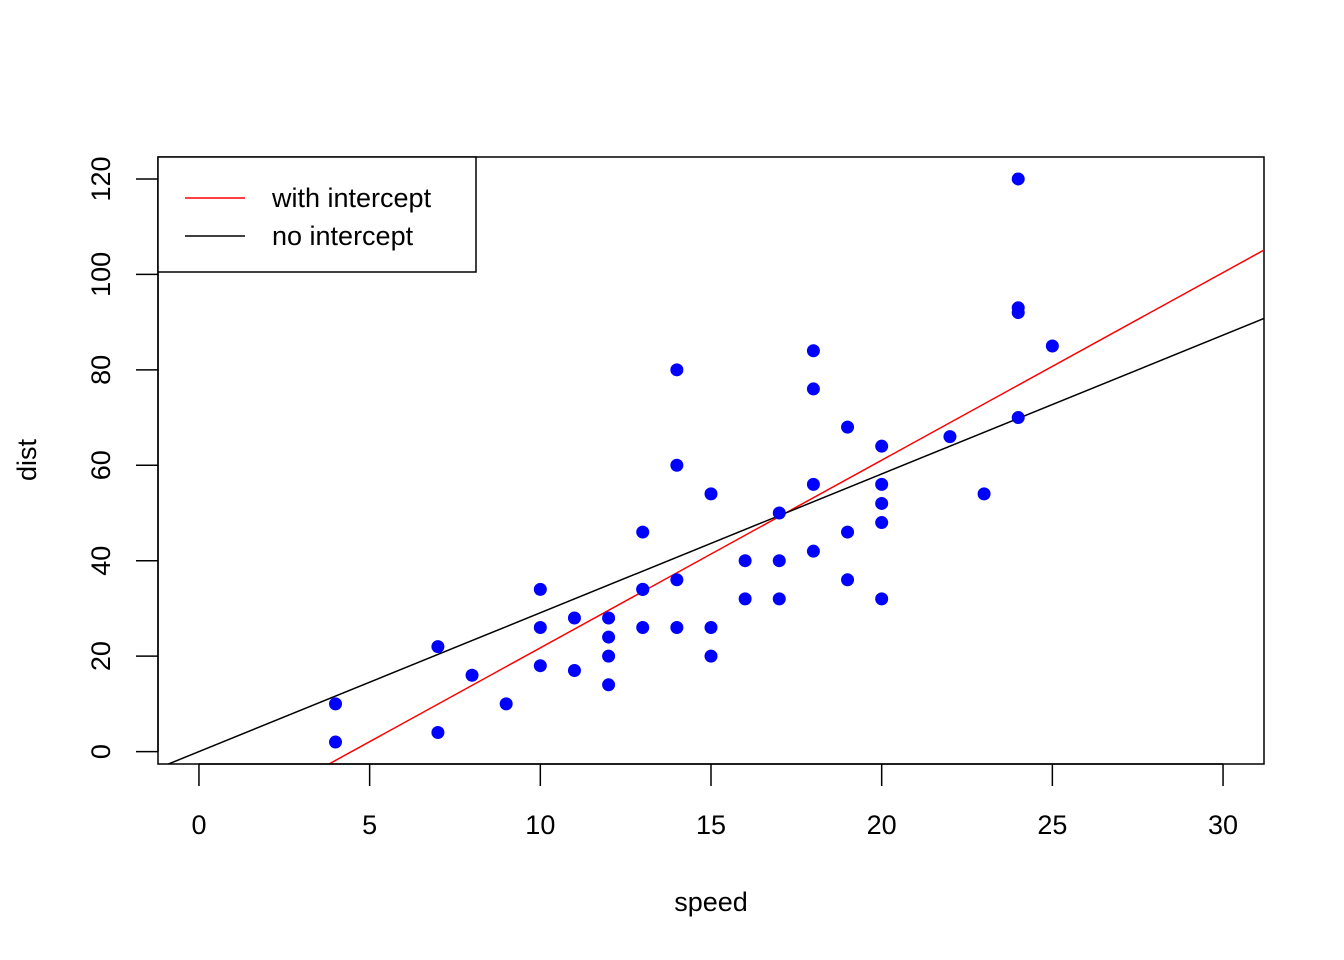  Describe the element at coordinates (369, 825) in the screenshot. I see `x-tick-label: 5` at that location.